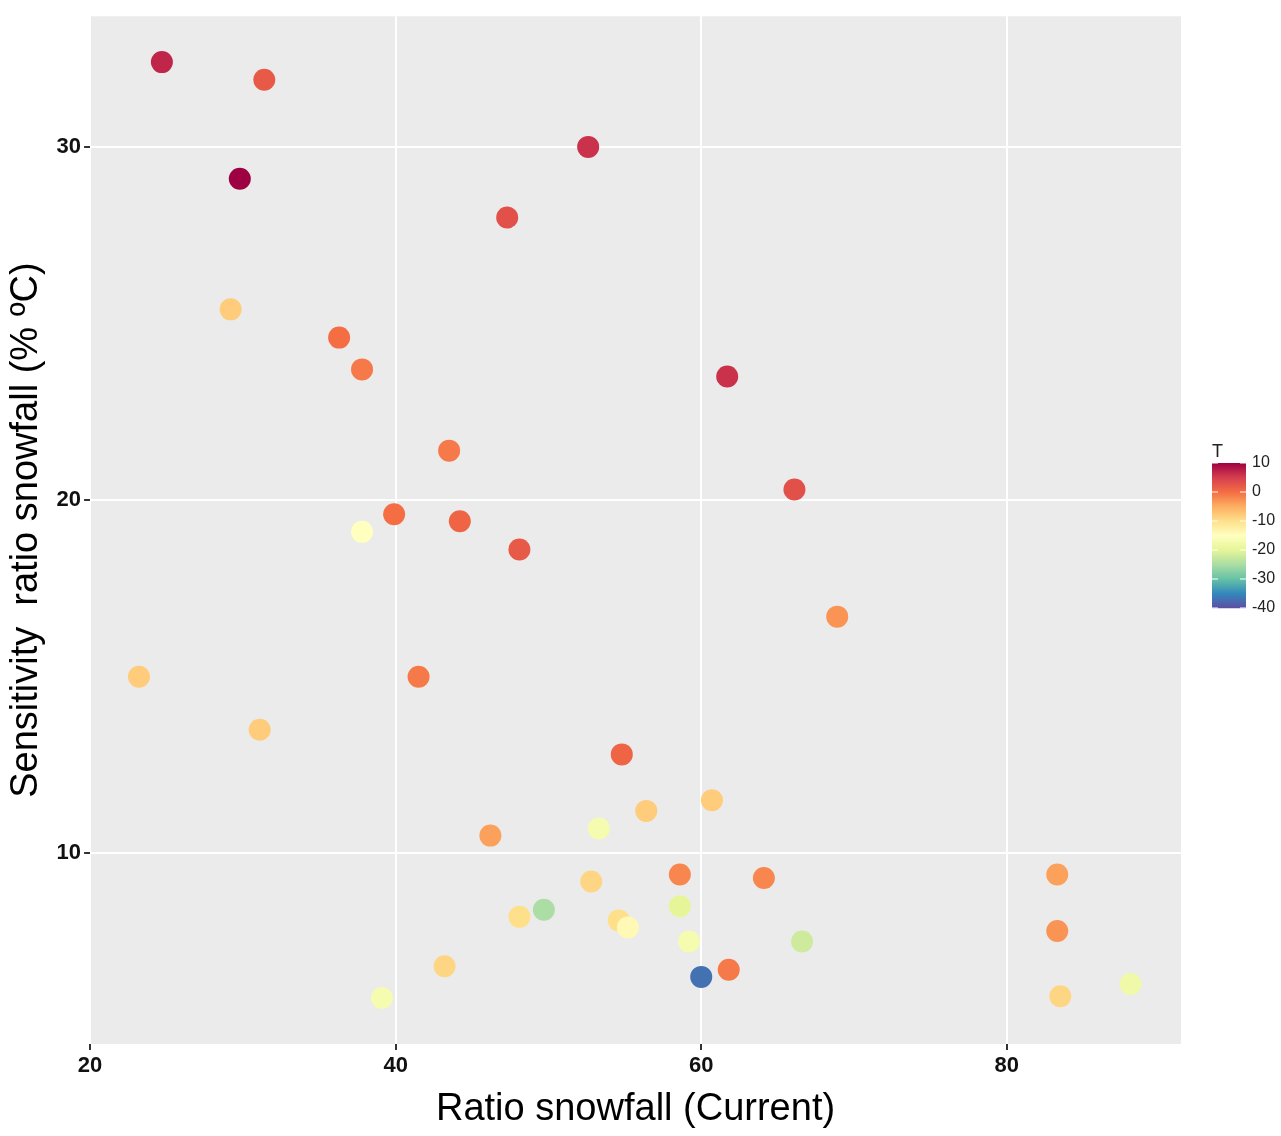 The width and height of the screenshot is (1281, 1136). I want to click on x-tick-label: 40, so click(395, 1065).